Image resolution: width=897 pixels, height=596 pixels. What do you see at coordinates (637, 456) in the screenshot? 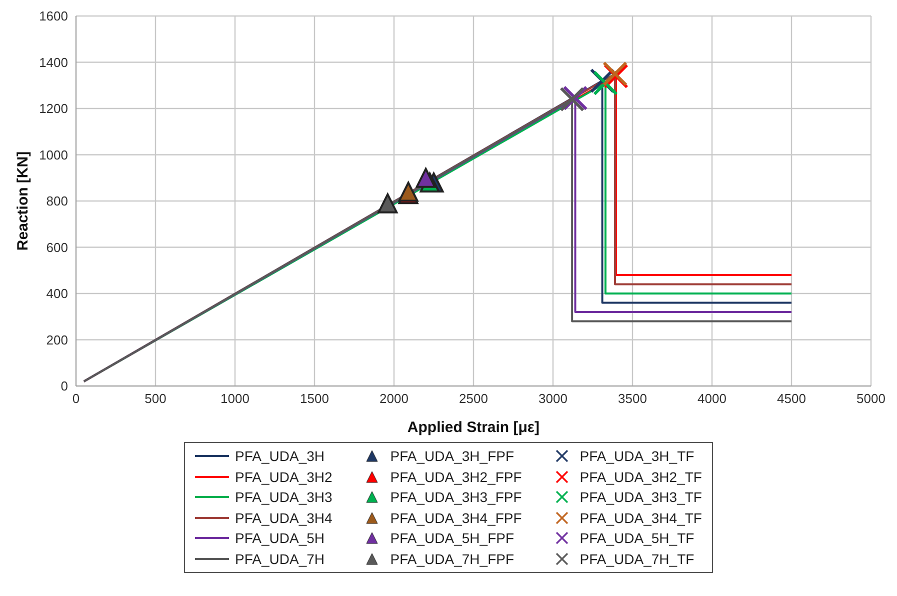
I see `legend-label: PFA_UDA_3H_TF` at bounding box center [637, 456].